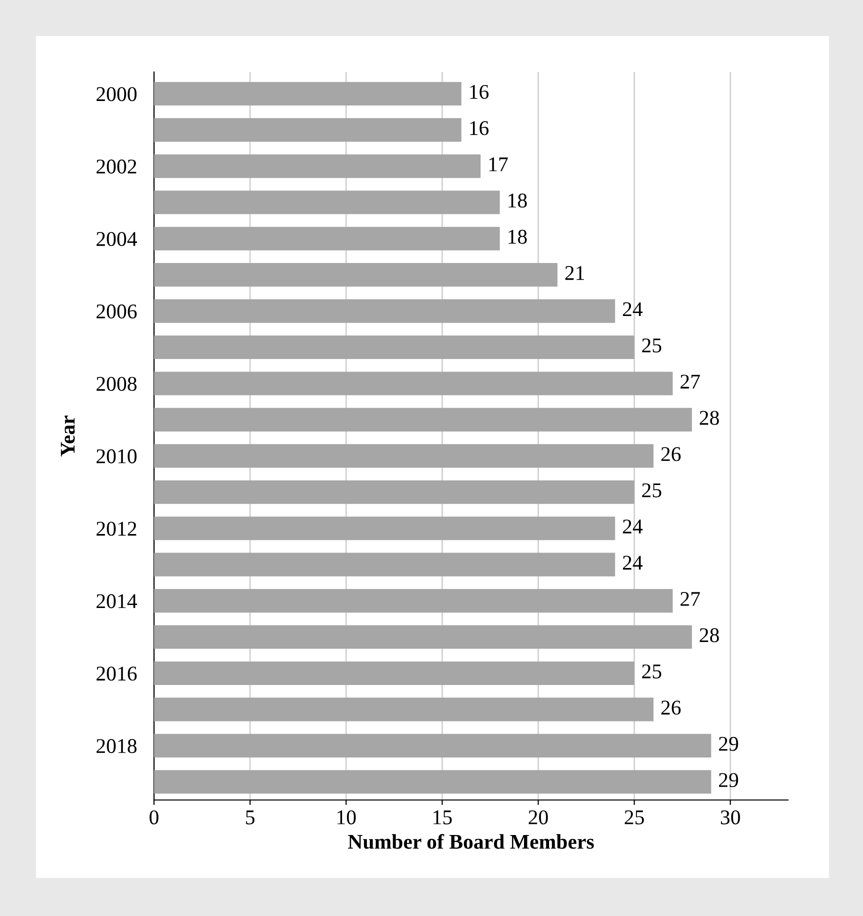 Image resolution: width=863 pixels, height=916 pixels. What do you see at coordinates (67, 436) in the screenshot?
I see `y-axis-title: Year` at bounding box center [67, 436].